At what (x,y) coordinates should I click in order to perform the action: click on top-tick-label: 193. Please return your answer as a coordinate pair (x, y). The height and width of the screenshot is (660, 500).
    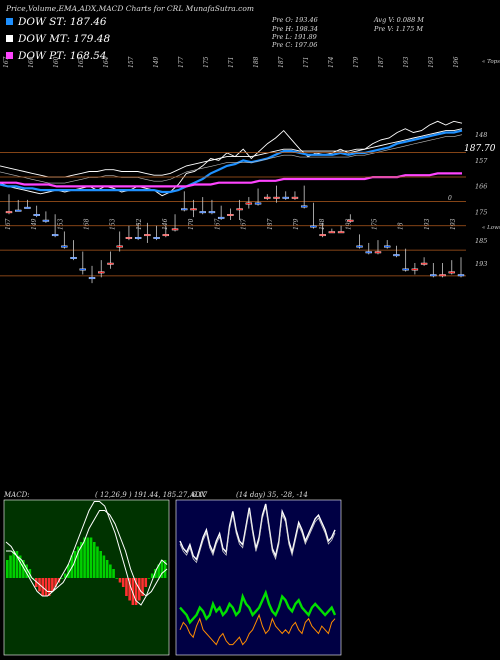
    Looking at the image, I should click on (406, 62).